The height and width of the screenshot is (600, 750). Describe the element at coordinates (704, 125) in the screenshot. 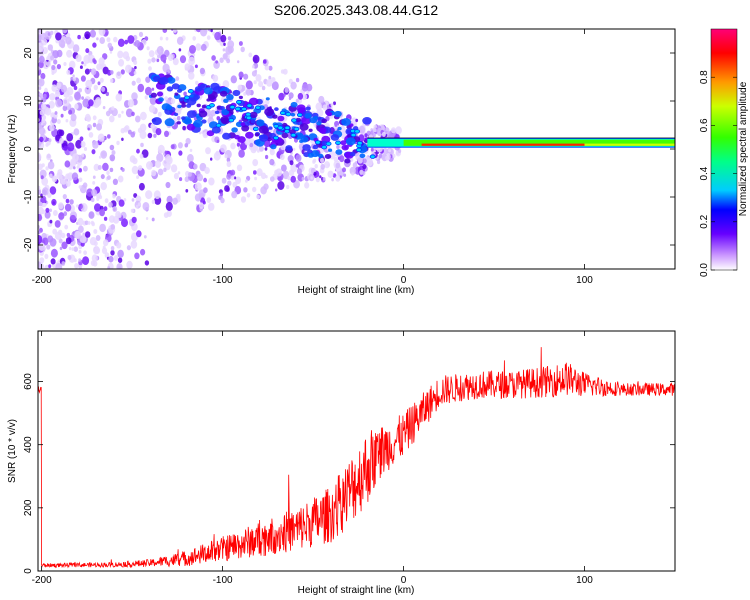

I see `colorbar-tick-label: 0.6` at that location.